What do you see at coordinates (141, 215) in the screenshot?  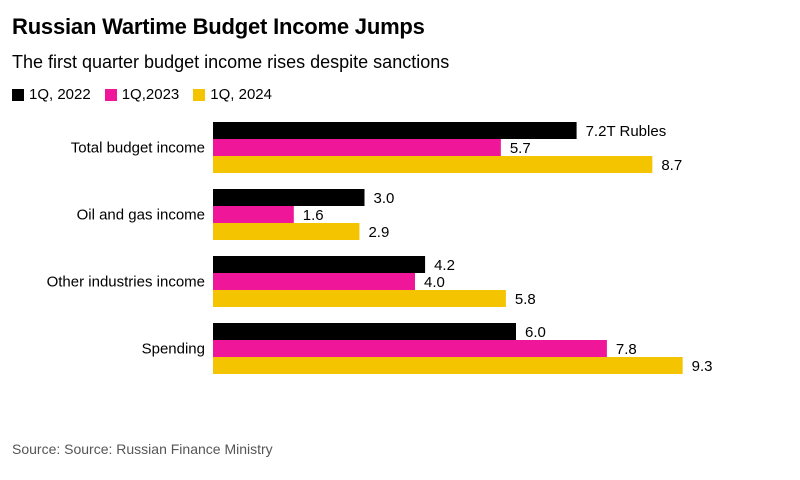 I see `category-label-oil-and-gas-income: Oil and gas income` at bounding box center [141, 215].